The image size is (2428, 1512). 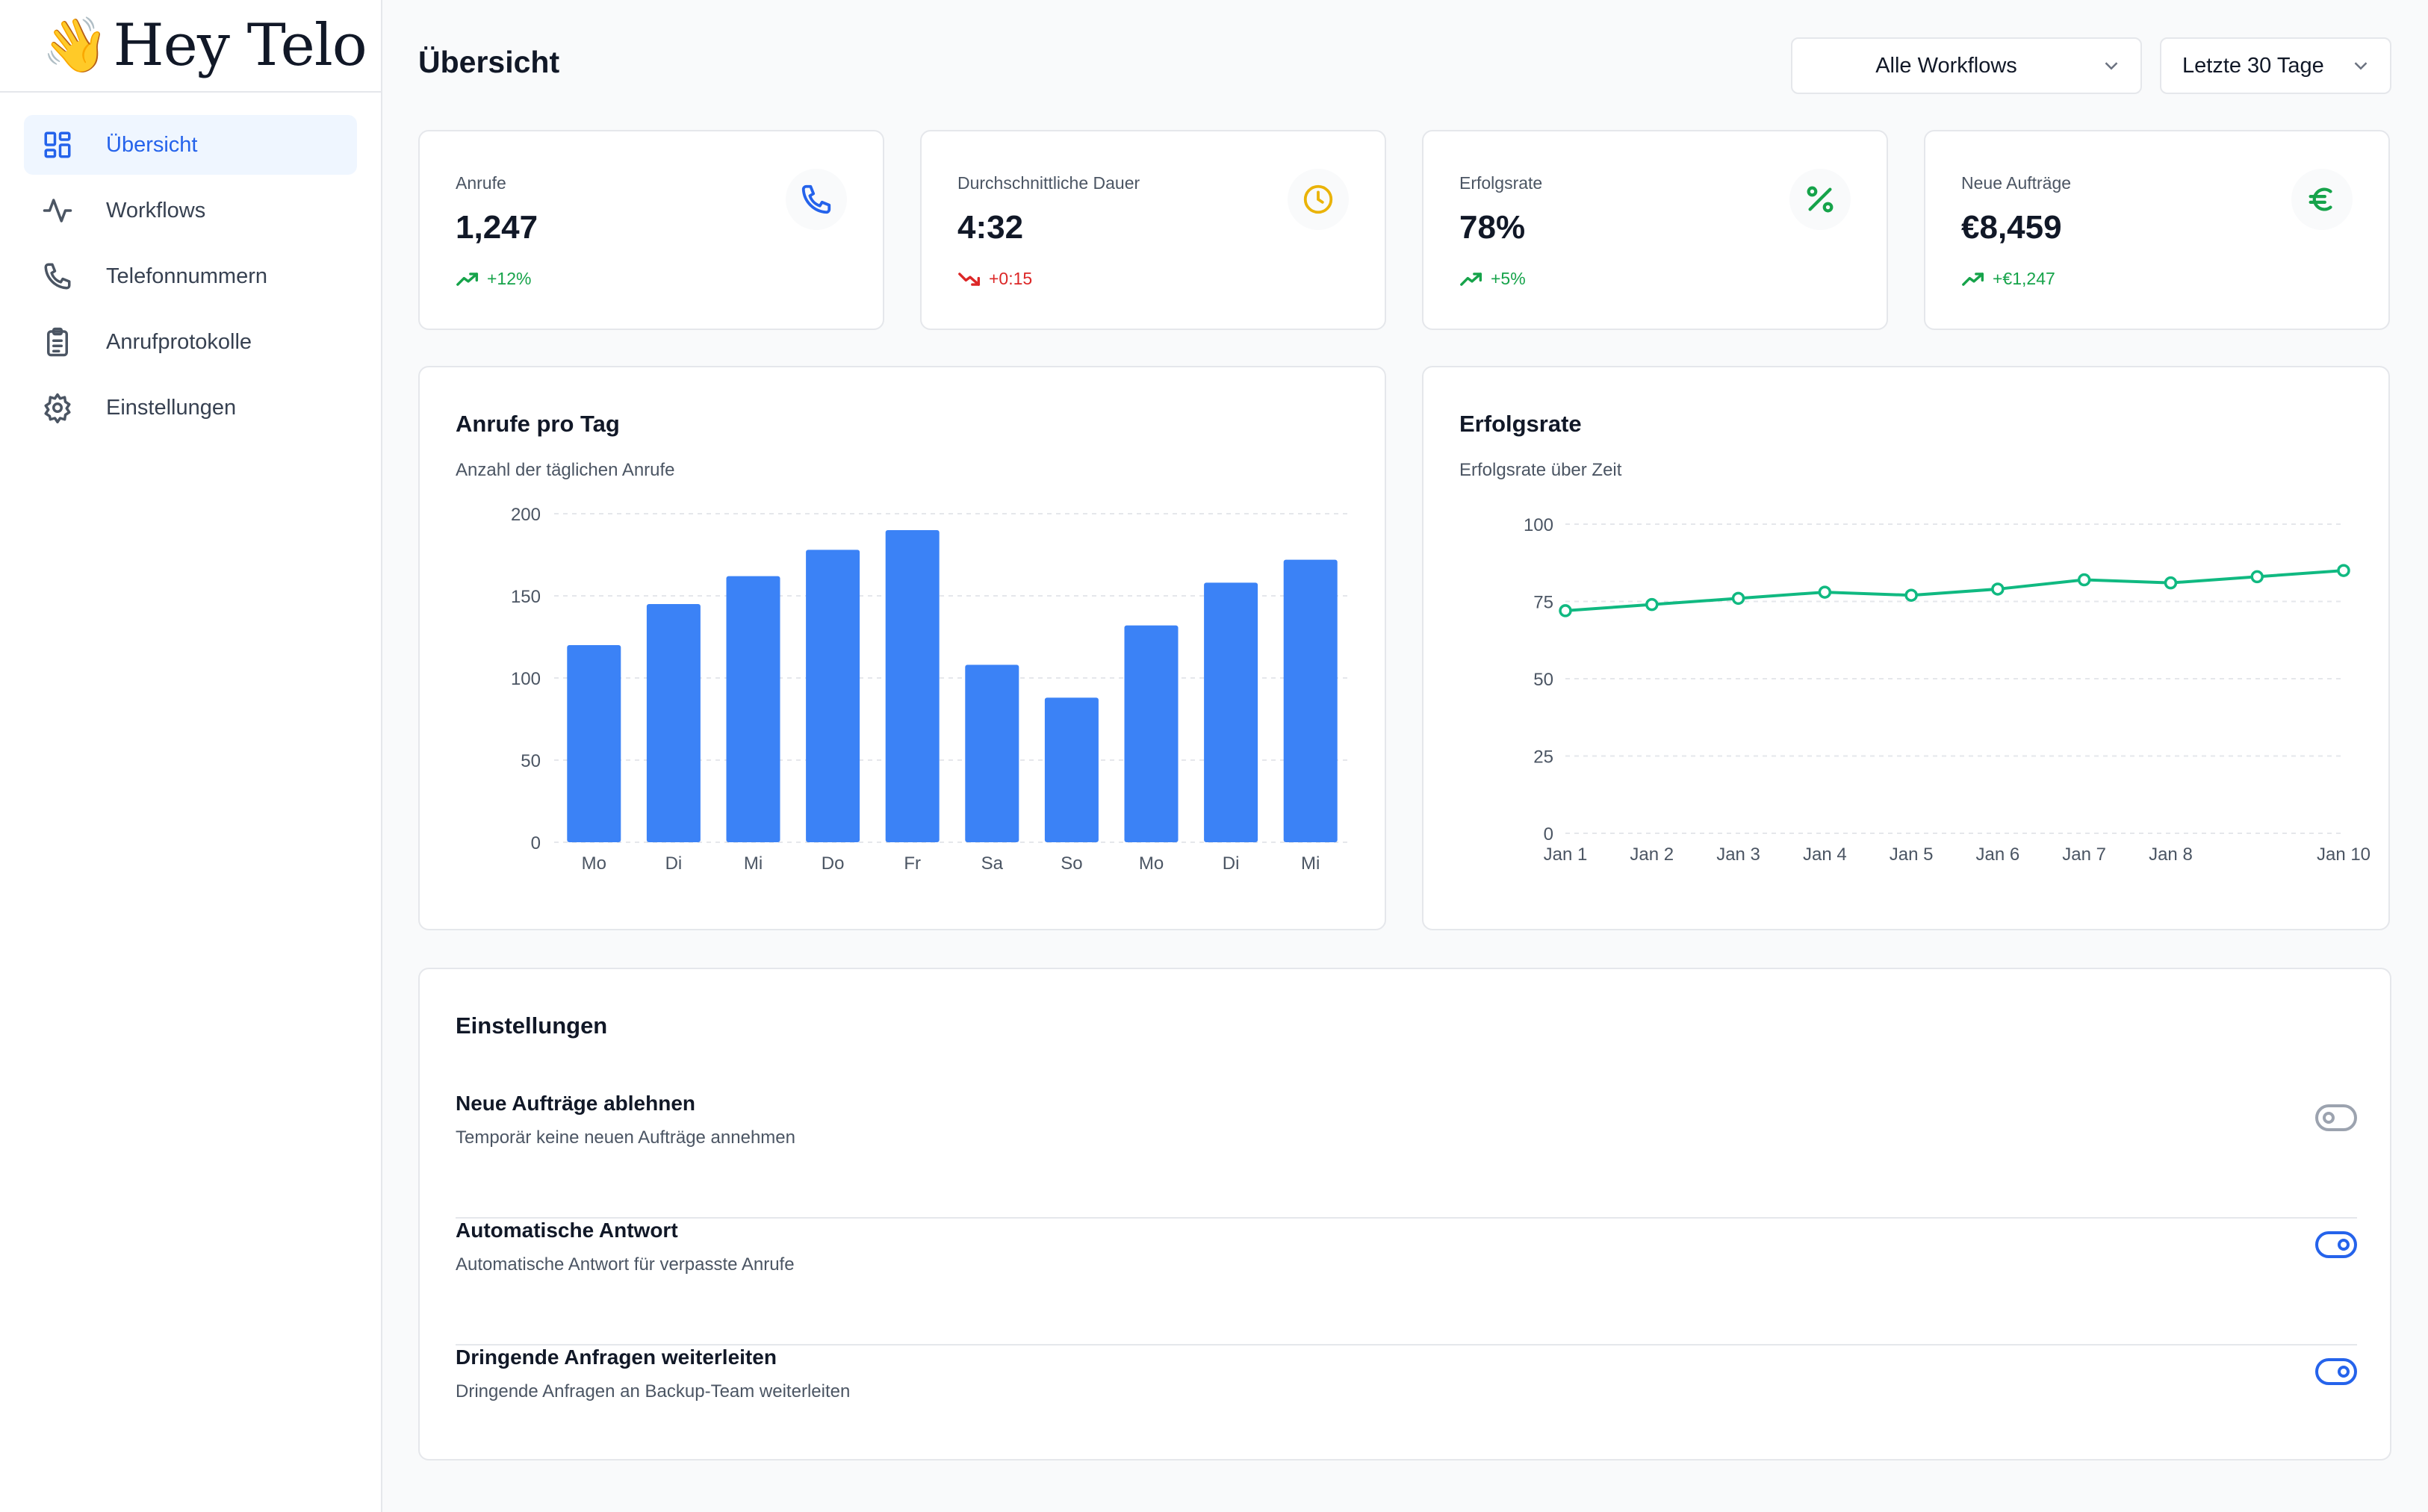 I want to click on y-tick-label: 50, so click(x=531, y=761).